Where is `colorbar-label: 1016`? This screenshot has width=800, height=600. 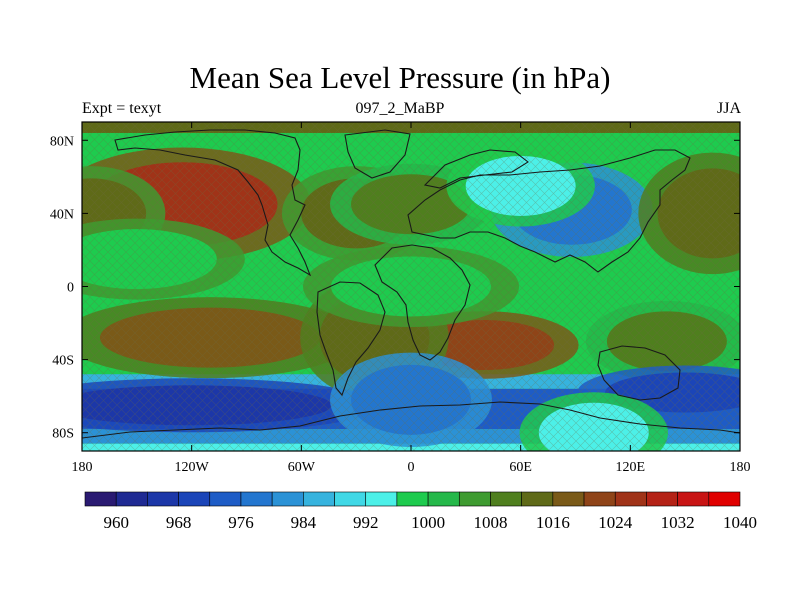
colorbar-label: 1016 is located at coordinates (553, 522).